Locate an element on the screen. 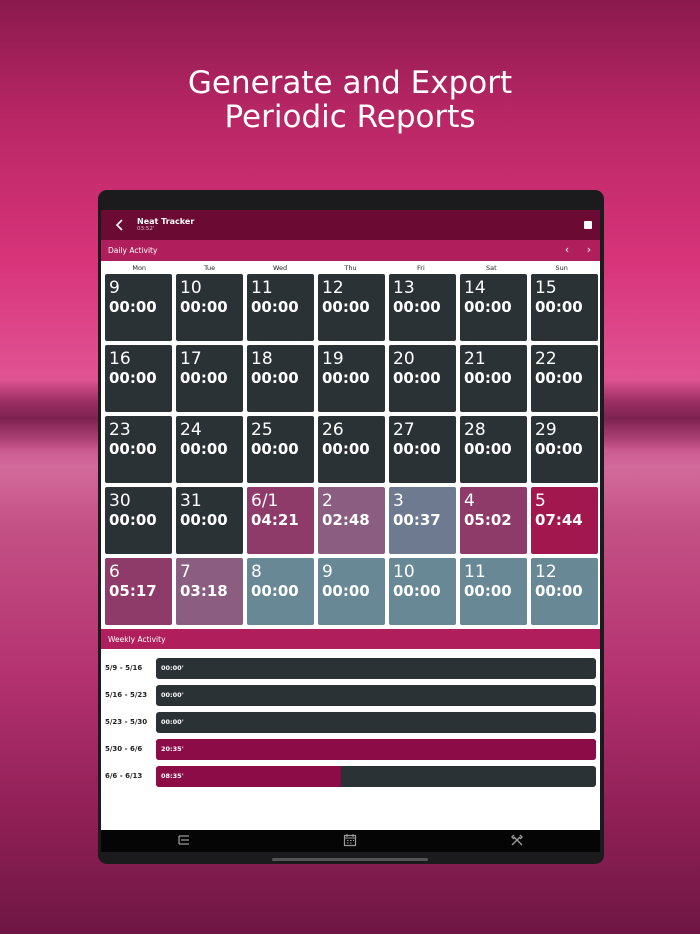 The height and width of the screenshot is (934, 700). calendar-day-cell: 27 00:00 is located at coordinates (422, 449).